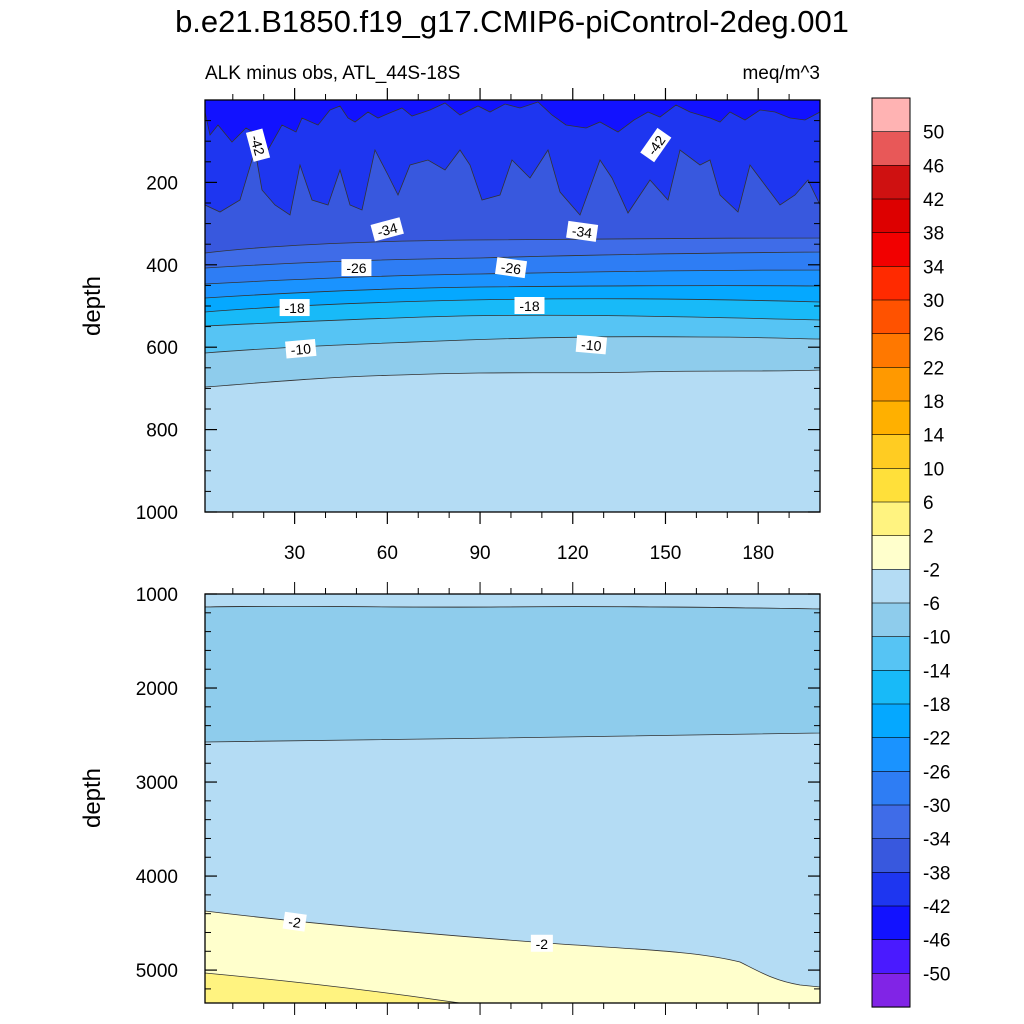 This screenshot has width=1024, height=1024. What do you see at coordinates (933, 133) in the screenshot?
I see `colorbar-label: 50` at bounding box center [933, 133].